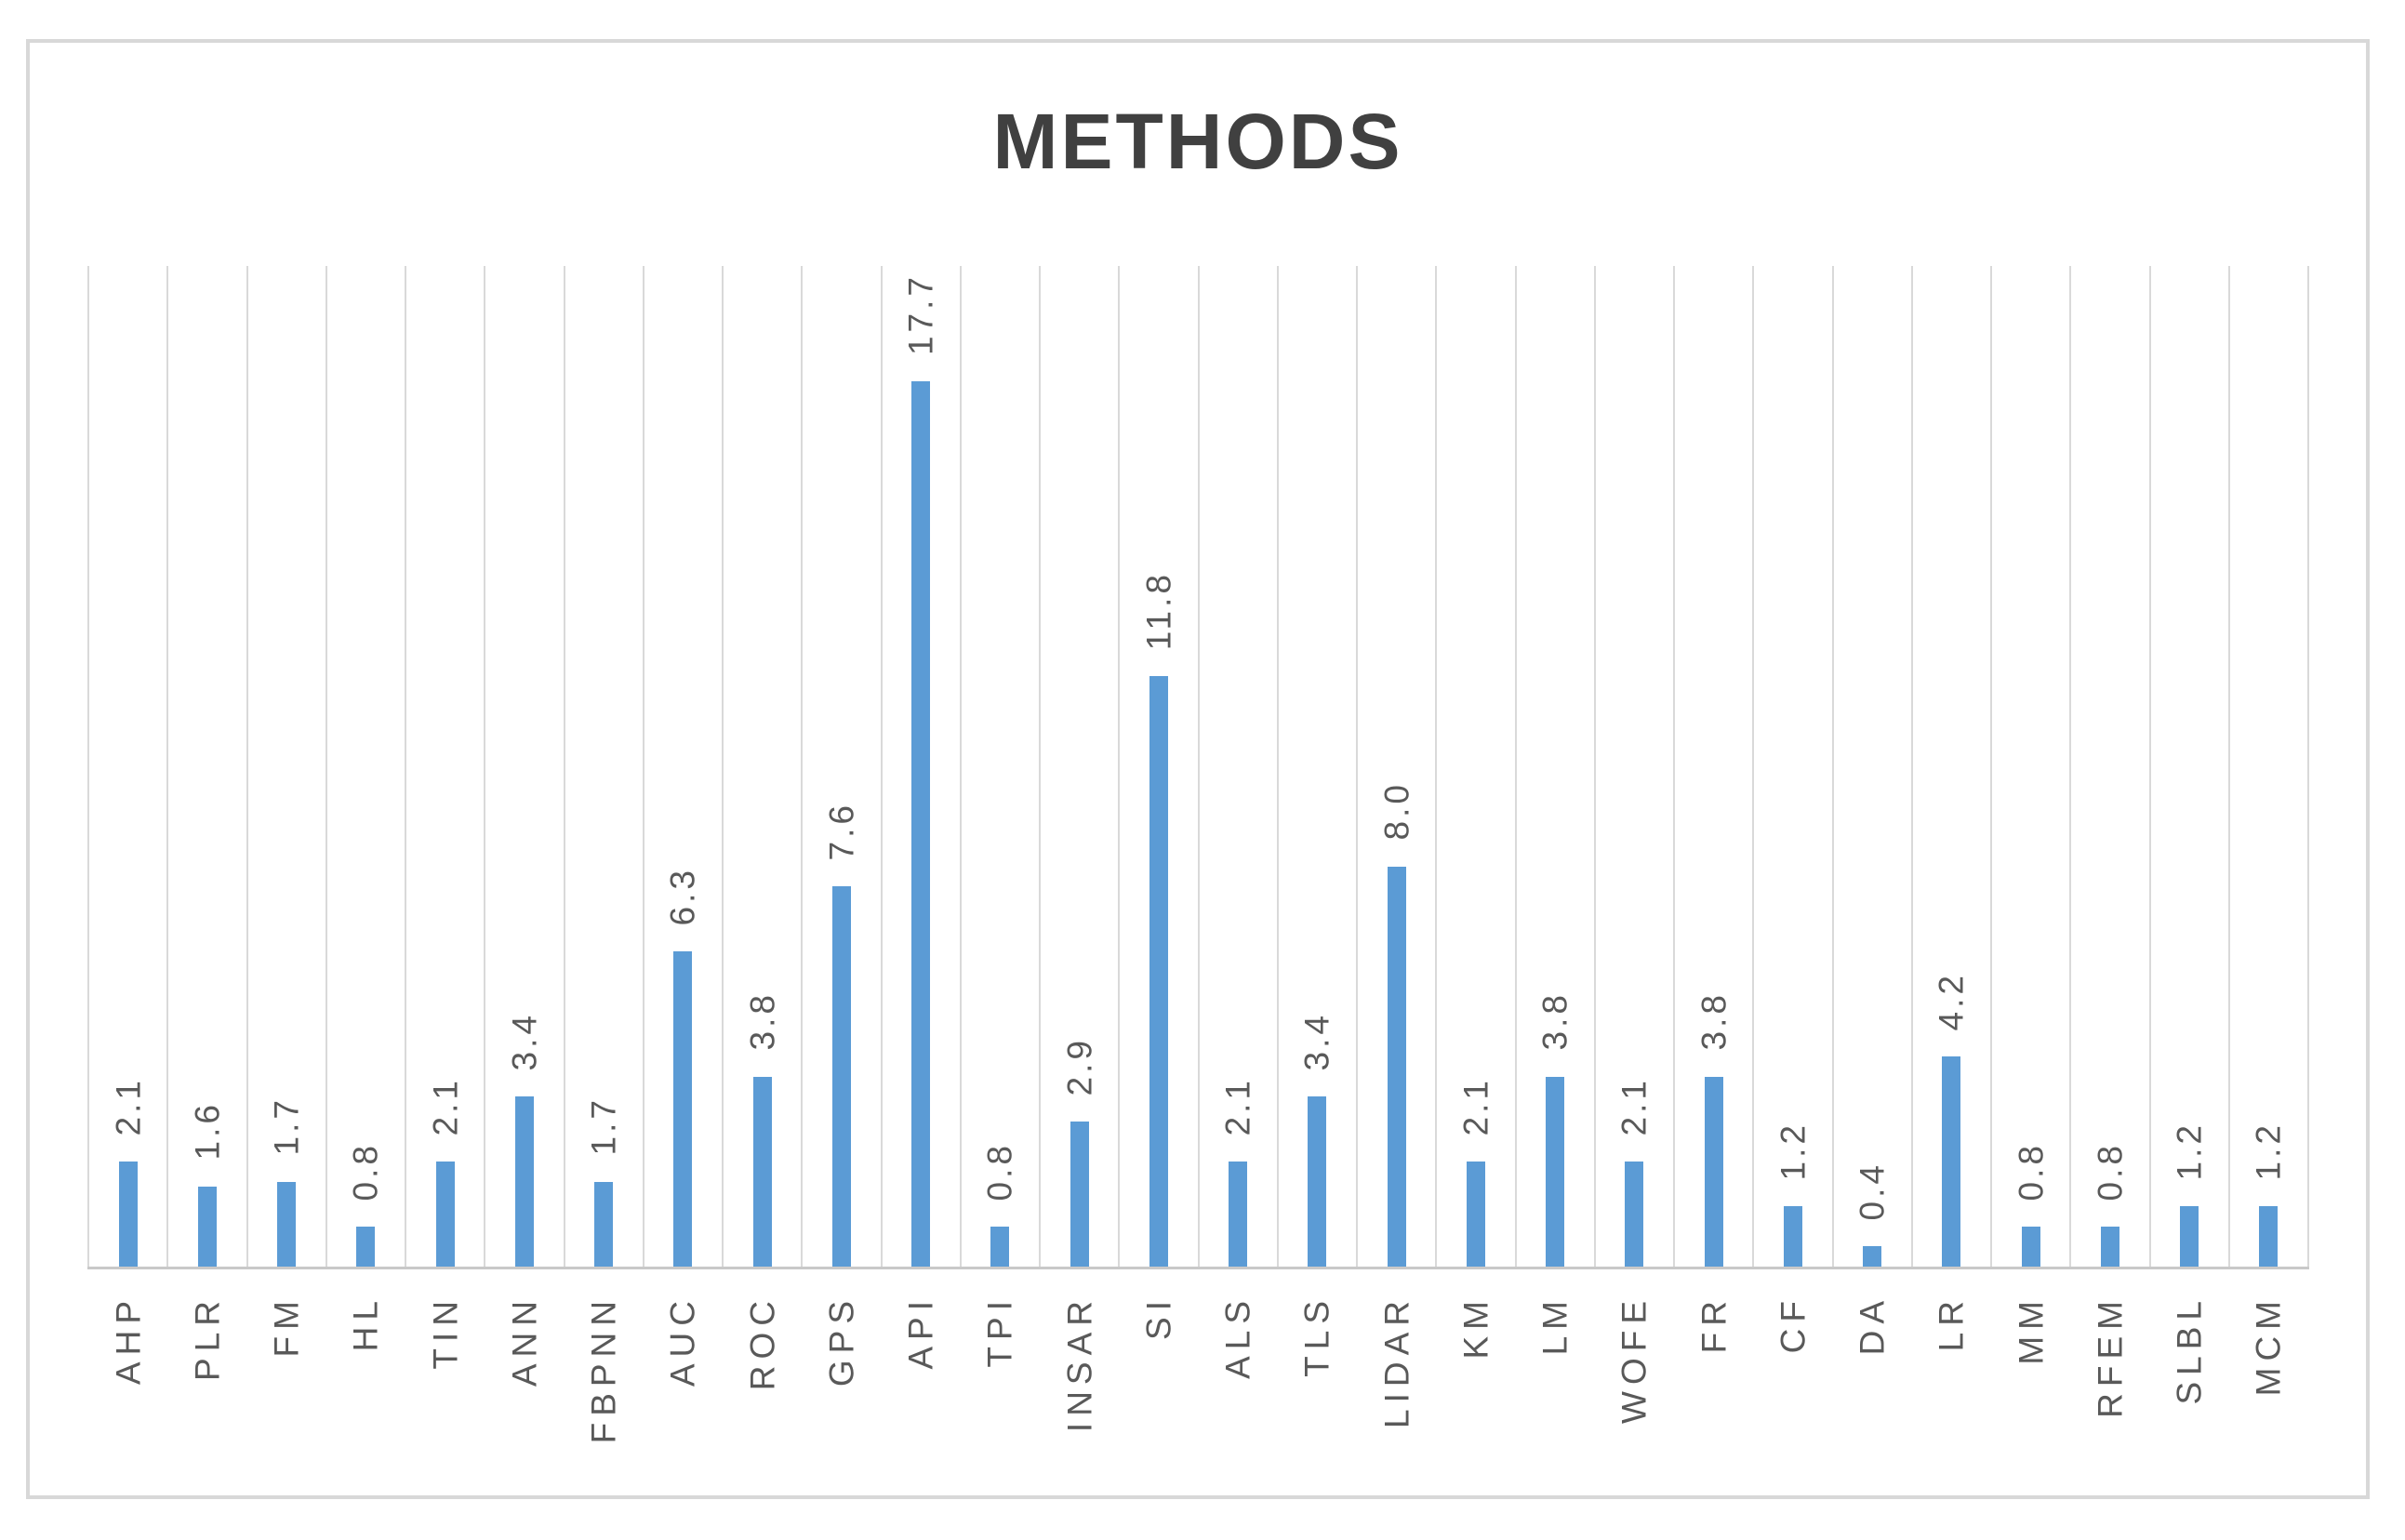 This screenshot has height=1540, width=2405. What do you see at coordinates (1951, 1001) in the screenshot?
I see `value-label-lr: 4.2` at bounding box center [1951, 1001].